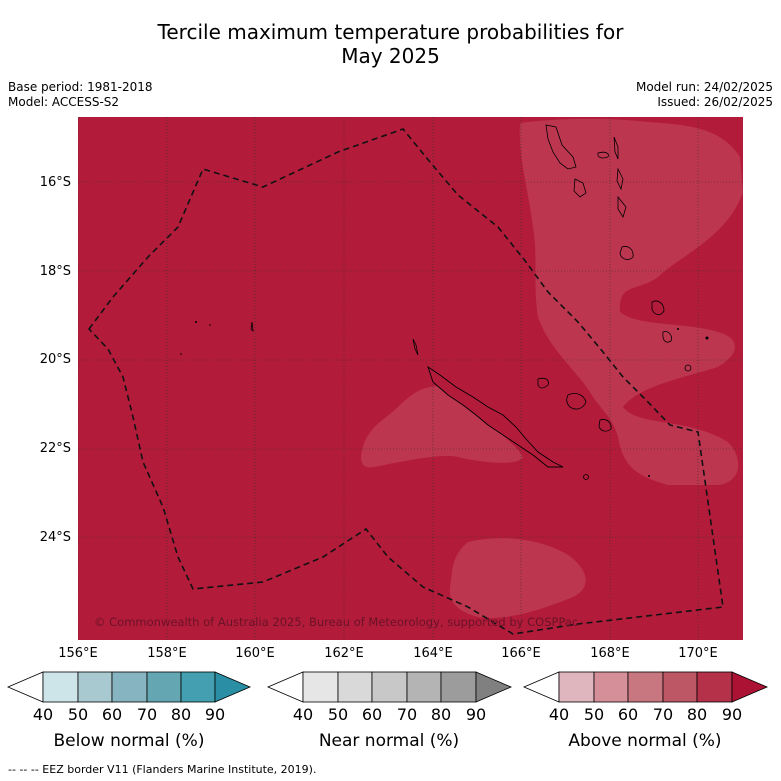  I want to click on below-tick-90: 90, so click(215, 714).